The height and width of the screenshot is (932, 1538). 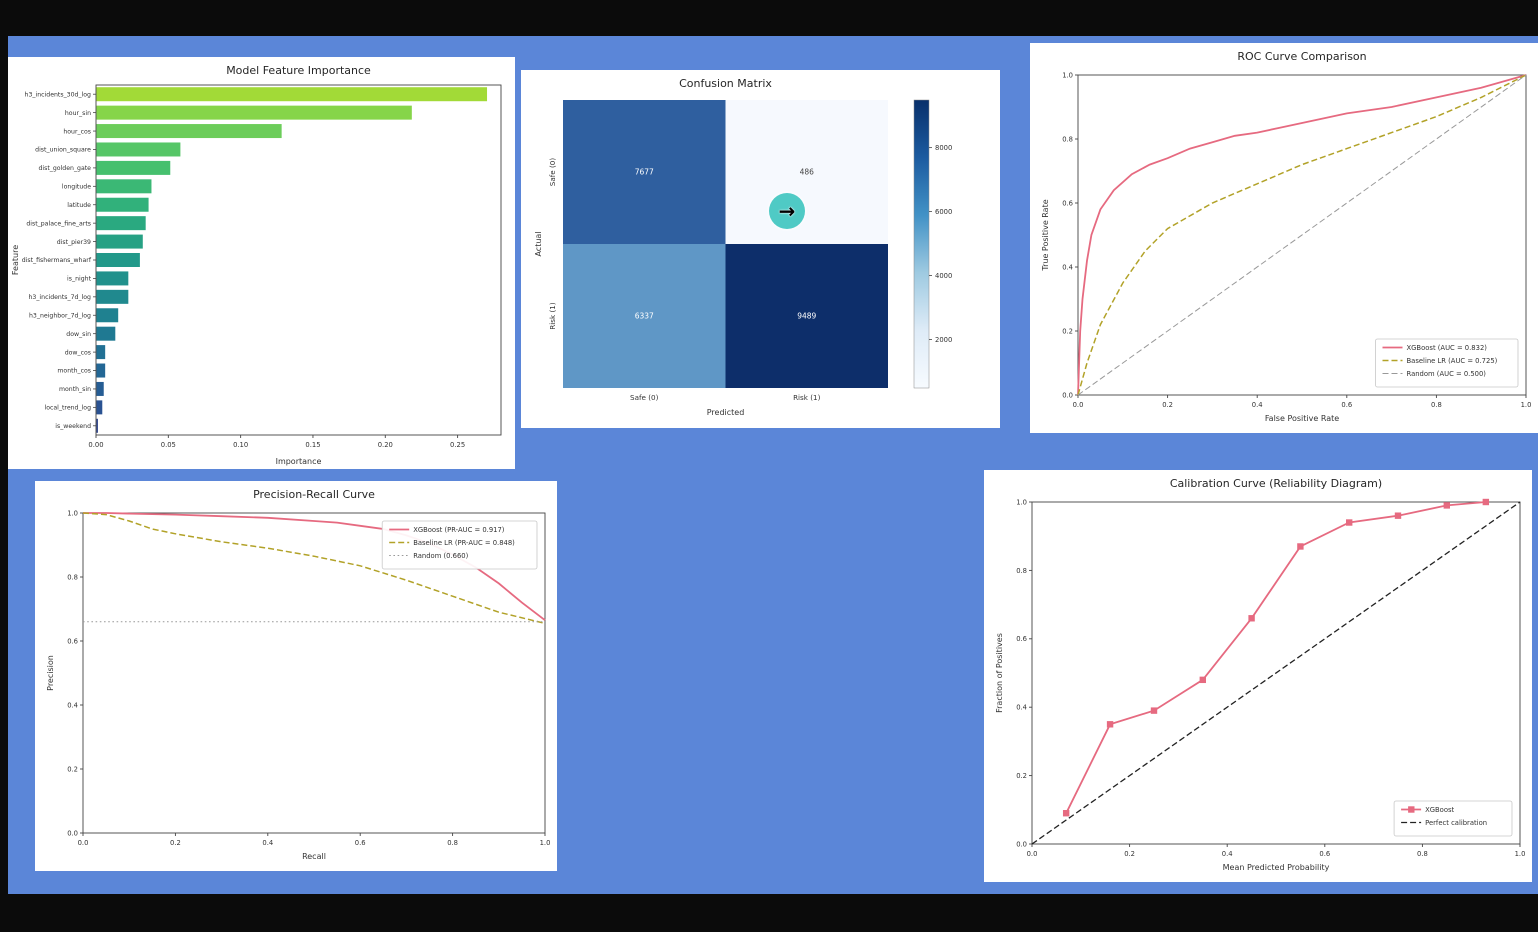 I want to click on svg-text: False Positive Rate, so click(x=1302, y=418).